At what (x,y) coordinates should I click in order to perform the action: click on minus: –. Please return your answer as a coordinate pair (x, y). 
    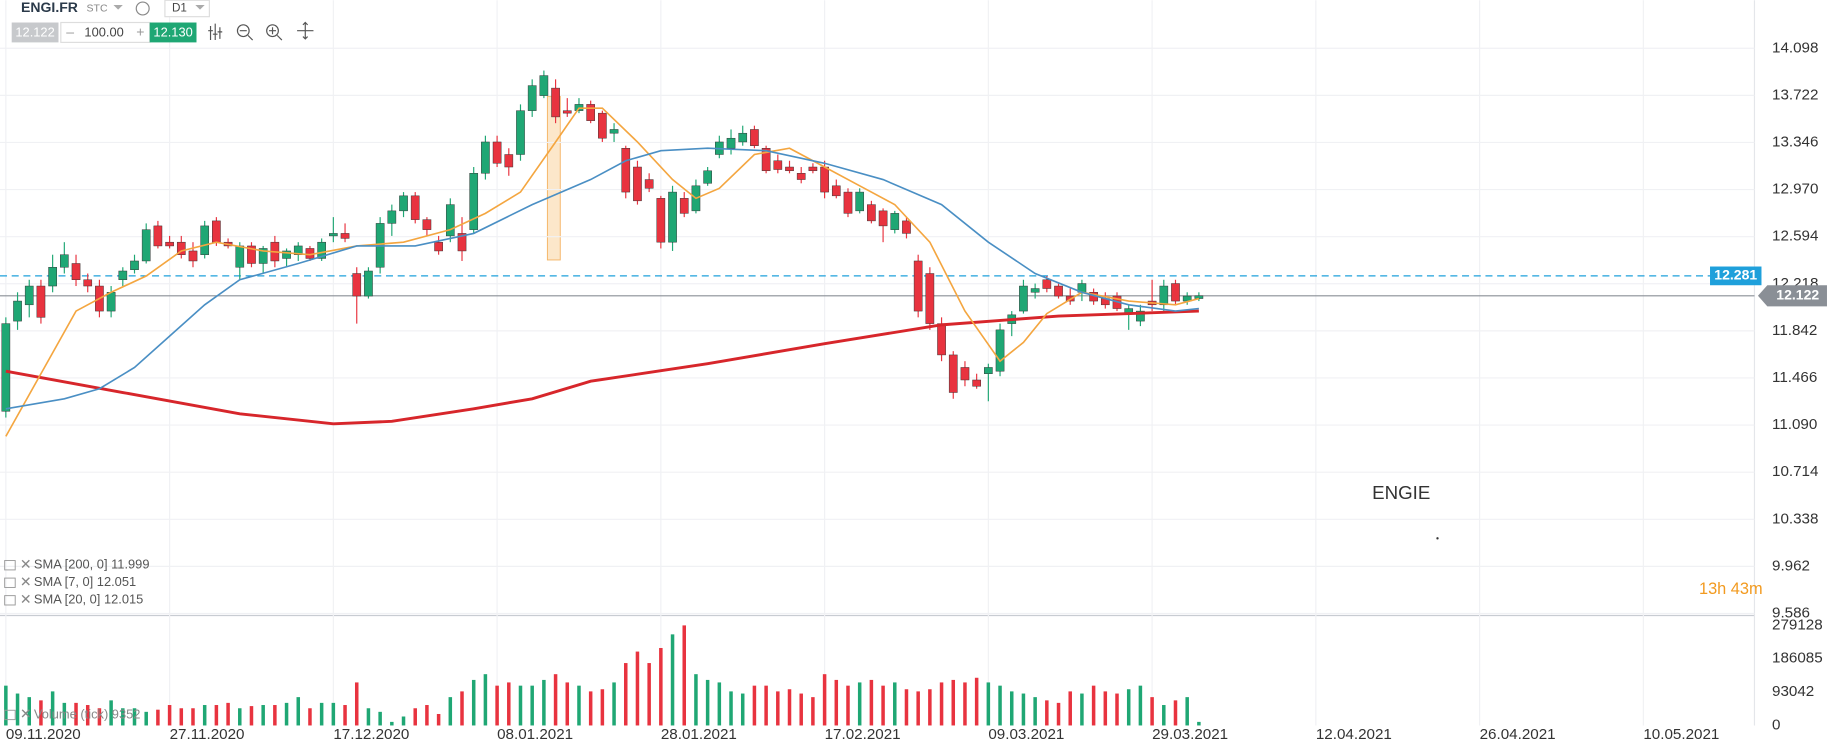
    Looking at the image, I should click on (70, 32).